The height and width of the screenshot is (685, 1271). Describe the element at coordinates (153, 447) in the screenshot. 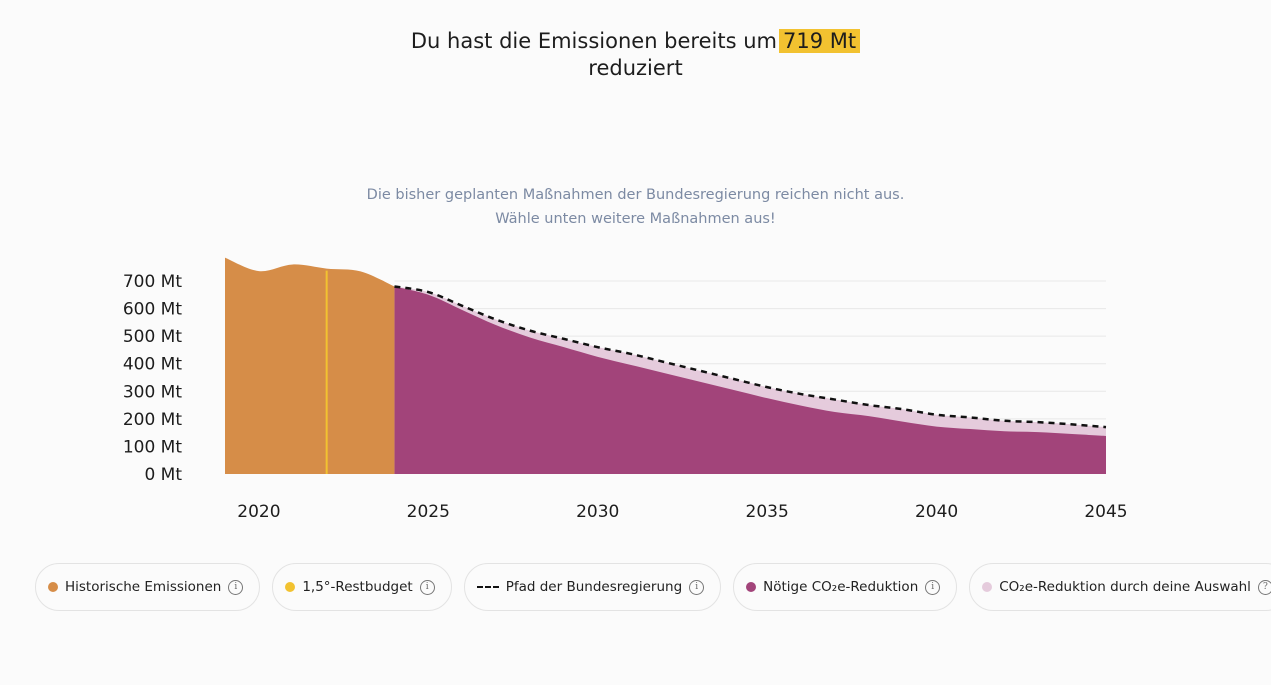

I see `y-tick-label: 100 Mt` at that location.